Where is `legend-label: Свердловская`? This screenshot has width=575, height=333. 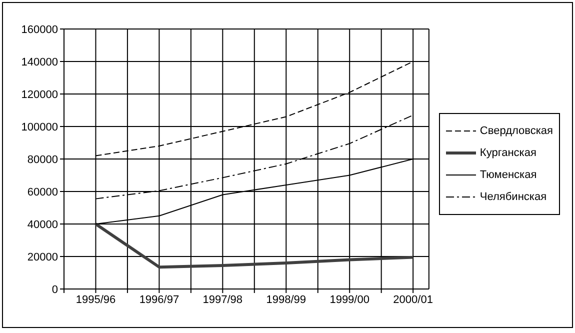 legend-label: Свердловская is located at coordinates (516, 131).